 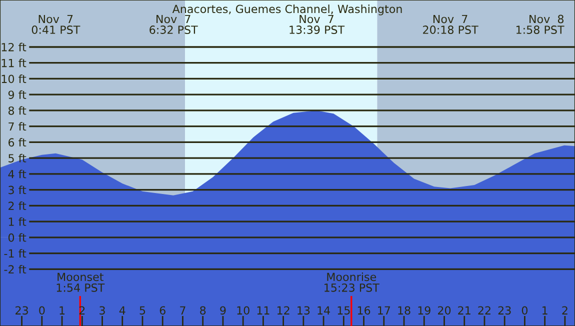 What do you see at coordinates (15, 253) in the screenshot?
I see `y-tick-label: -1 ft` at bounding box center [15, 253].